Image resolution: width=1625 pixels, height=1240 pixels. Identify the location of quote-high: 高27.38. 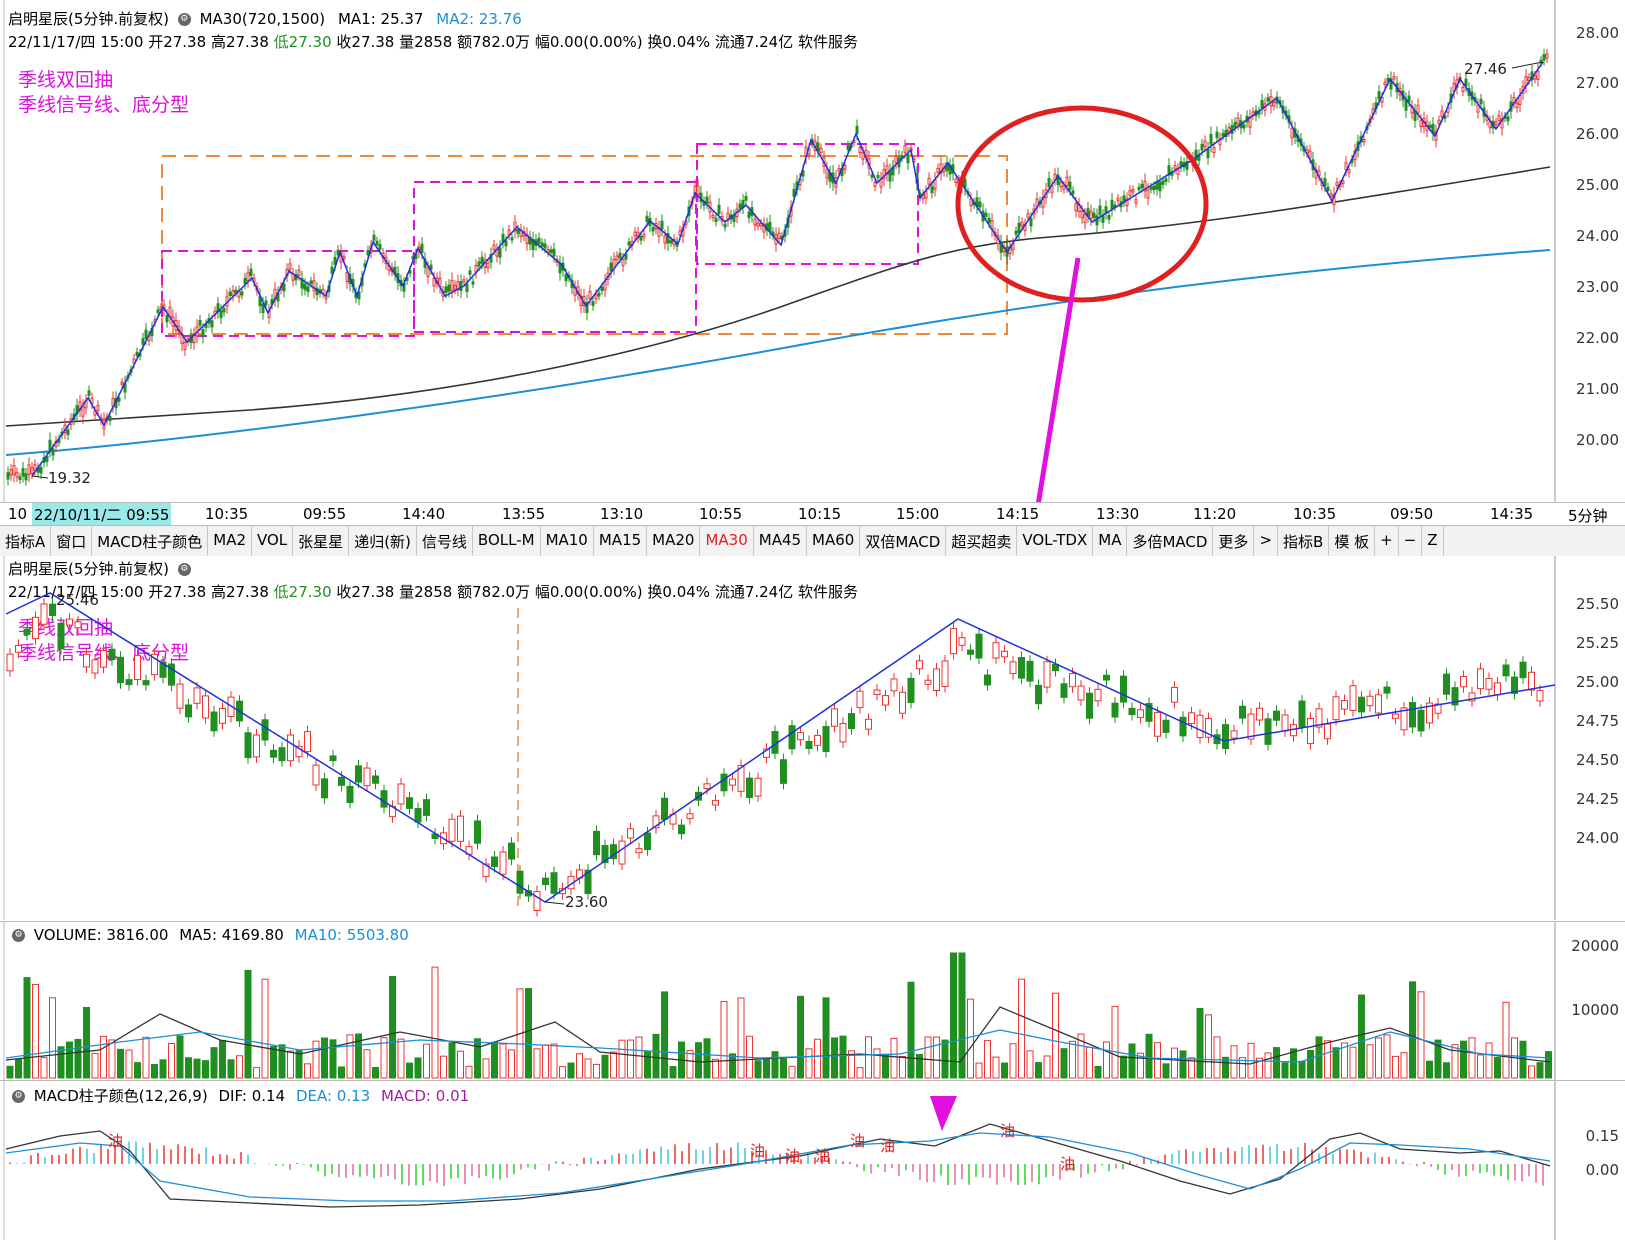
(239, 42).